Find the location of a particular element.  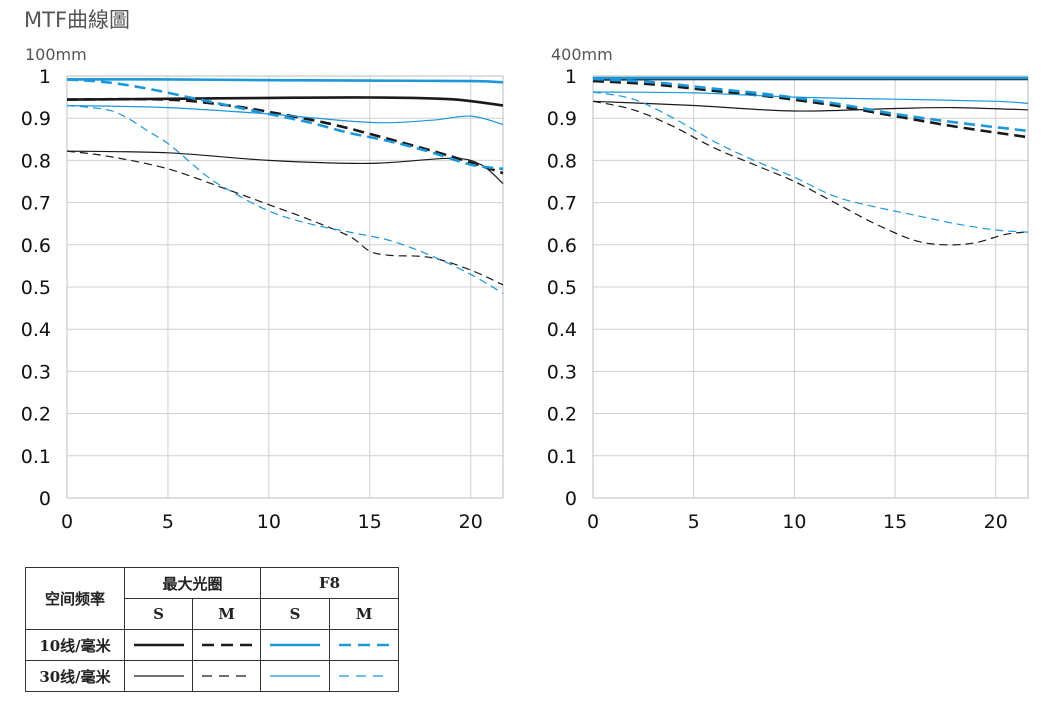

legend-header-frequency: 空间频率 is located at coordinates (75, 598).